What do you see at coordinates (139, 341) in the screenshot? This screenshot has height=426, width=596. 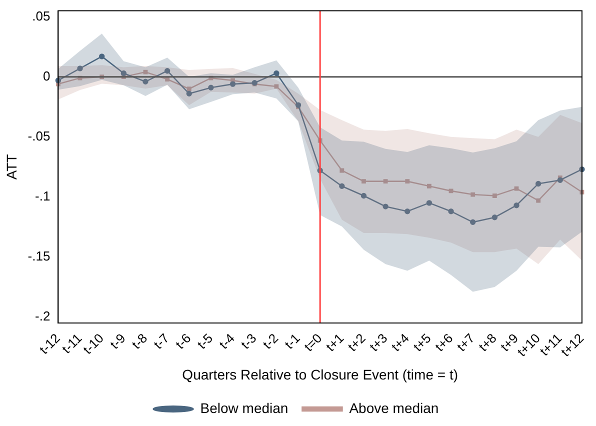 I see `x-tick-label: t-8` at bounding box center [139, 341].